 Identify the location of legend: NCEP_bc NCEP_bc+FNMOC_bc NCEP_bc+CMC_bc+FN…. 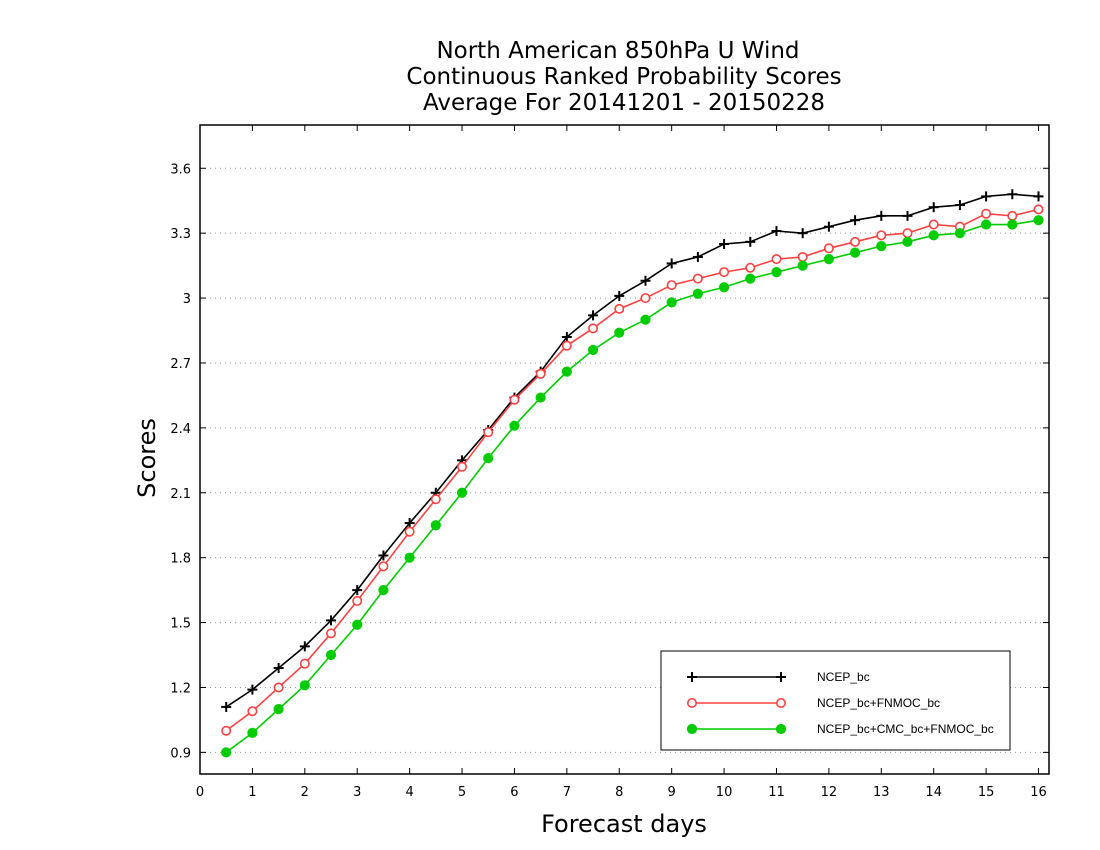
(835, 700).